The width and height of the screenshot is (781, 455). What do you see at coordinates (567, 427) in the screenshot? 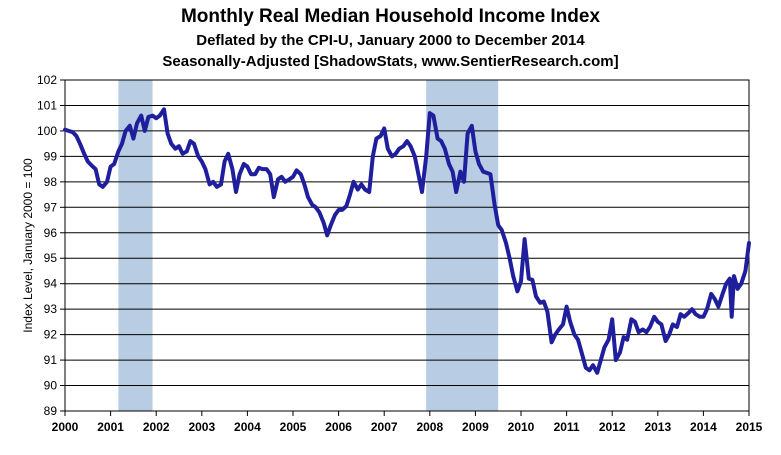
I see `x-tick-label-2011: 2011` at bounding box center [567, 427].